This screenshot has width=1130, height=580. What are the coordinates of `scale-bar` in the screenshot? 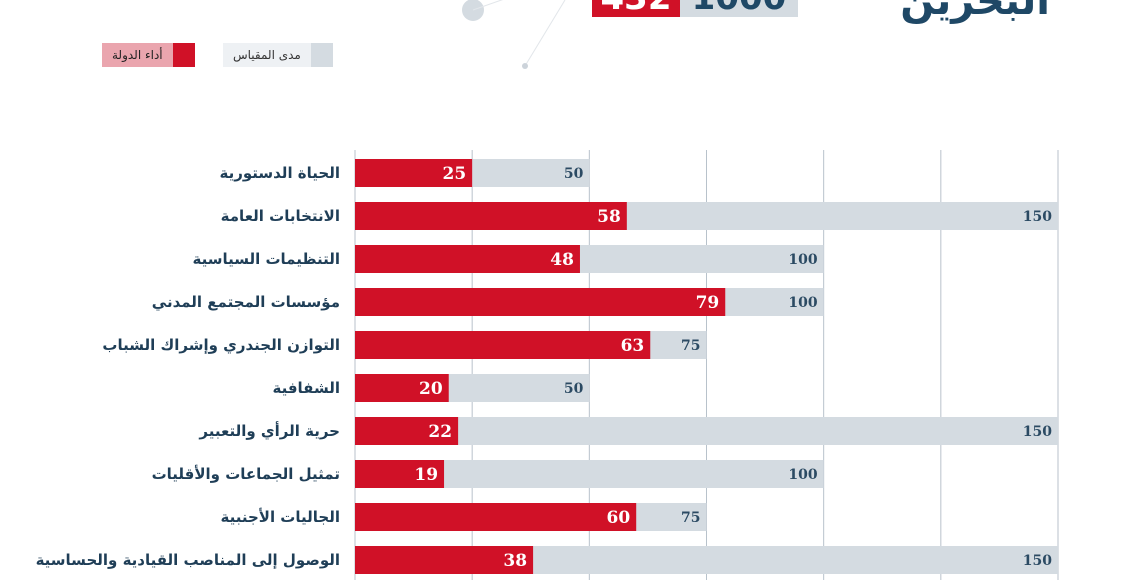 It's located at (706, 431).